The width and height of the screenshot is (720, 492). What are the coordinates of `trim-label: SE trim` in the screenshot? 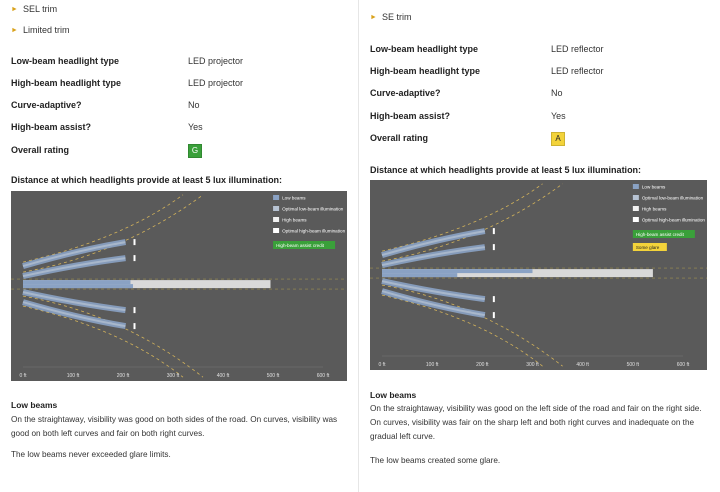 It's located at (396, 17).